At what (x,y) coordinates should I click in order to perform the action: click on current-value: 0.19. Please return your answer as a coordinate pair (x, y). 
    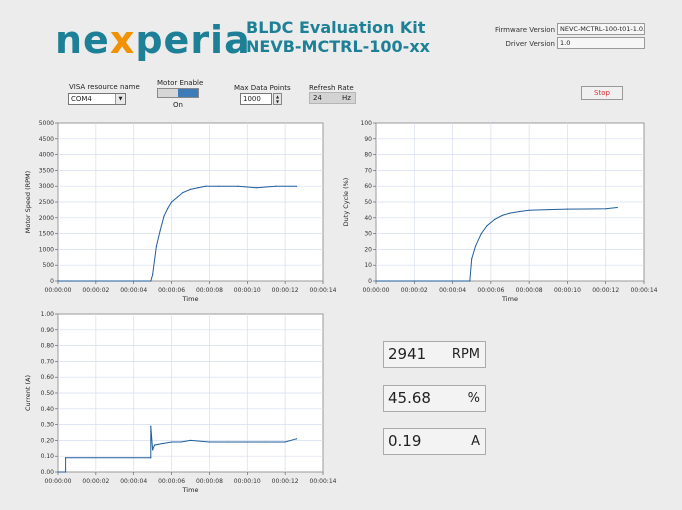
    Looking at the image, I should click on (405, 441).